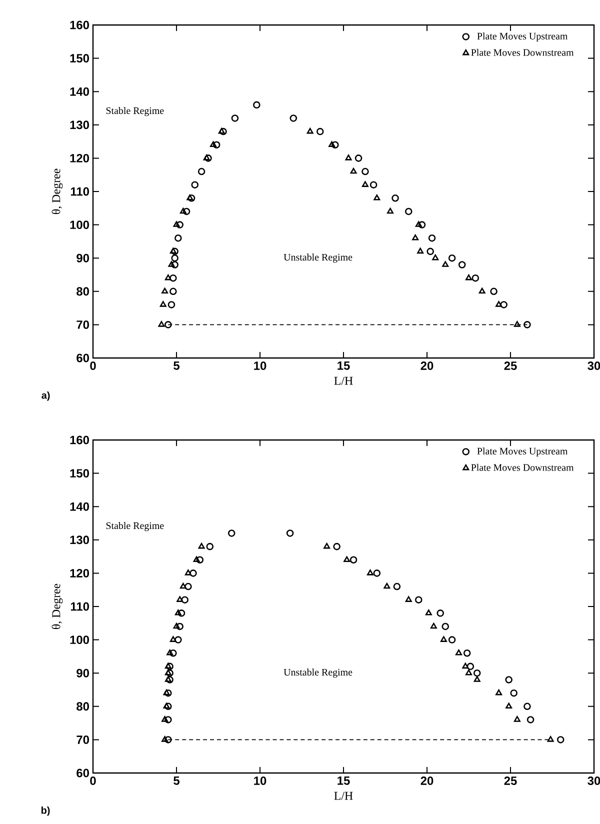  Describe the element at coordinates (79, 191) in the screenshot. I see `y-tick-label: 110` at that location.